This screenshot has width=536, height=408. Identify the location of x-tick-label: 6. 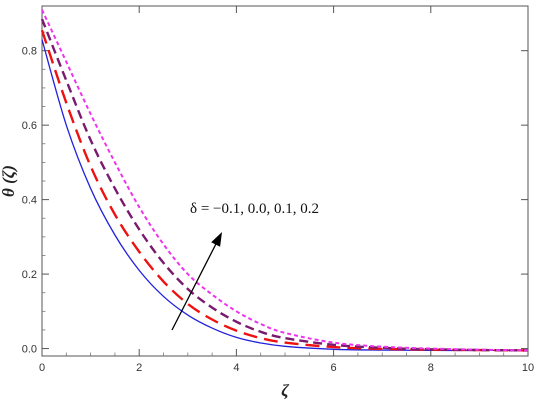
(334, 368).